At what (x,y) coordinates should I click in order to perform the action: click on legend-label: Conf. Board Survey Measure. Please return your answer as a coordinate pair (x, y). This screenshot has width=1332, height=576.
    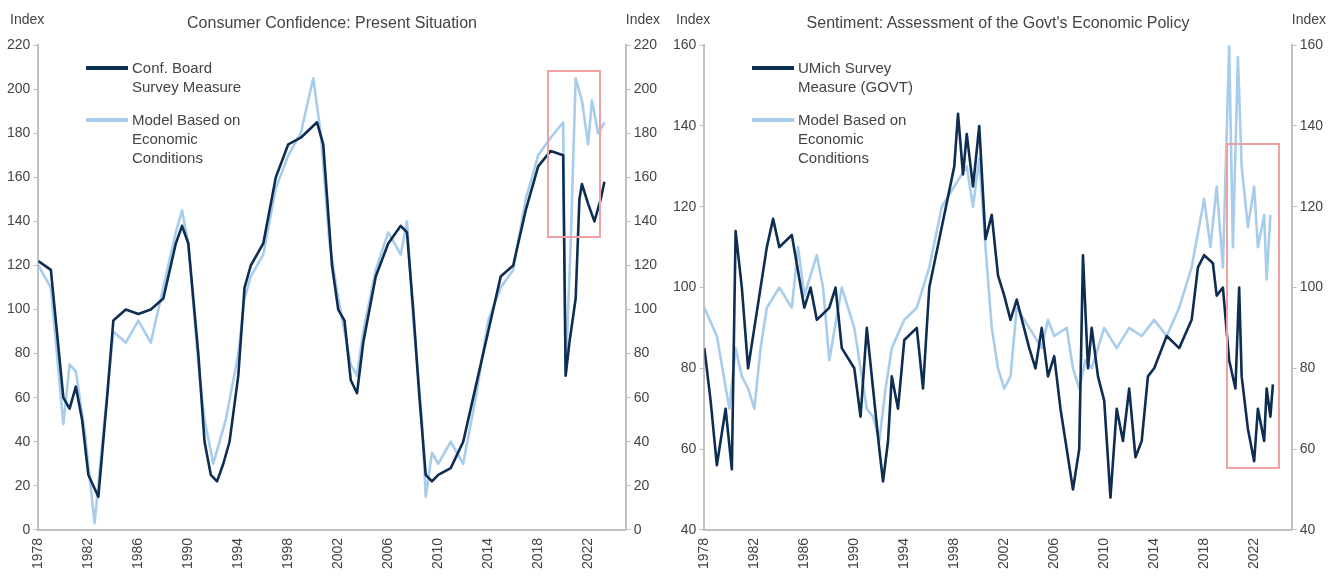
    Looking at the image, I should click on (187, 77).